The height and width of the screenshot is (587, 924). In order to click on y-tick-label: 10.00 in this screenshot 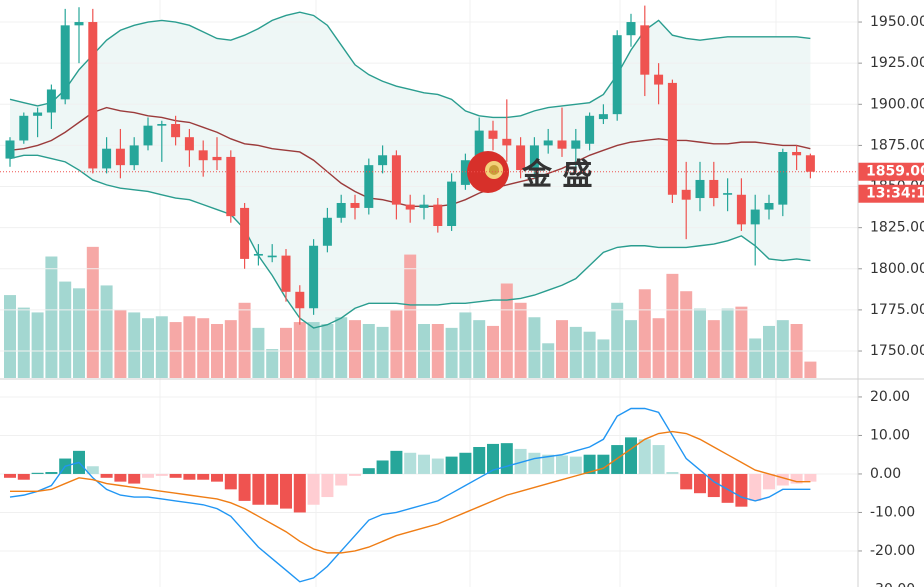, I will do `click(890, 435)`.